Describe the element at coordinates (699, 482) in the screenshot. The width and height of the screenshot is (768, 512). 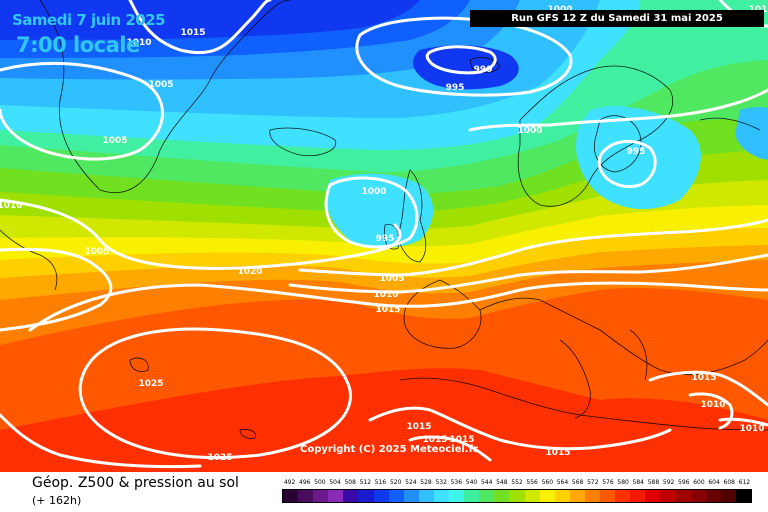
I see `scale-label: 600` at that location.